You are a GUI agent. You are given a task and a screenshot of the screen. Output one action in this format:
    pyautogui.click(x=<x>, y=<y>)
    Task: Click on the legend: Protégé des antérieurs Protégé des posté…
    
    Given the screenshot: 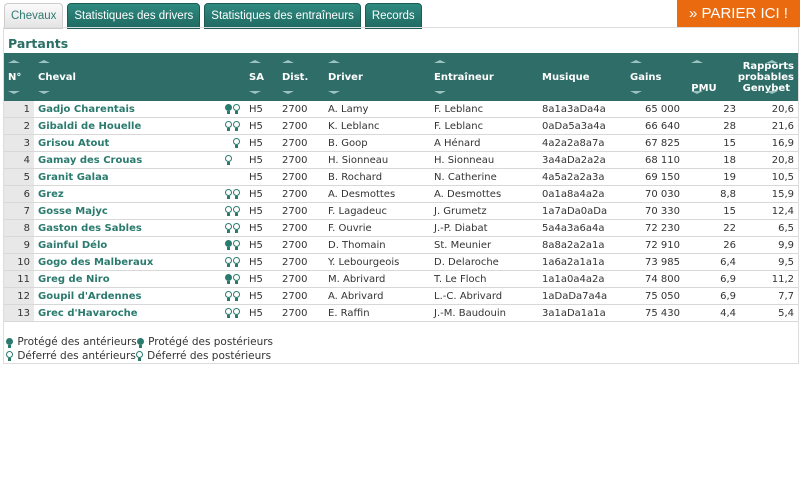 What is the action you would take?
    pyautogui.click(x=139, y=349)
    